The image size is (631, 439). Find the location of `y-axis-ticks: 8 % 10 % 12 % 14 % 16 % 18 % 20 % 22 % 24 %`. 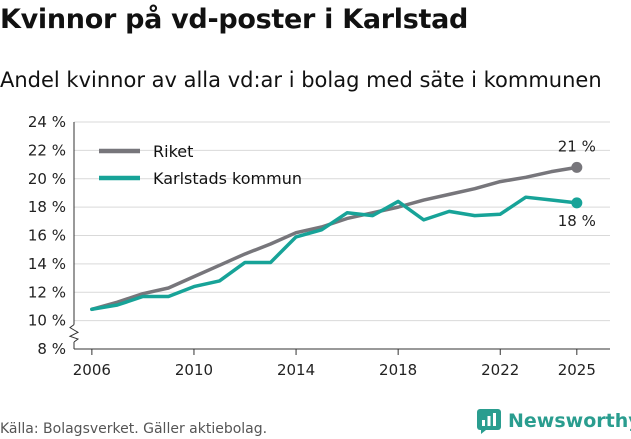

y-axis-ticks: 8 % 10 % 12 % 14 % 16 % 18 % 20 % 22 % 24 % is located at coordinates (47, 235).